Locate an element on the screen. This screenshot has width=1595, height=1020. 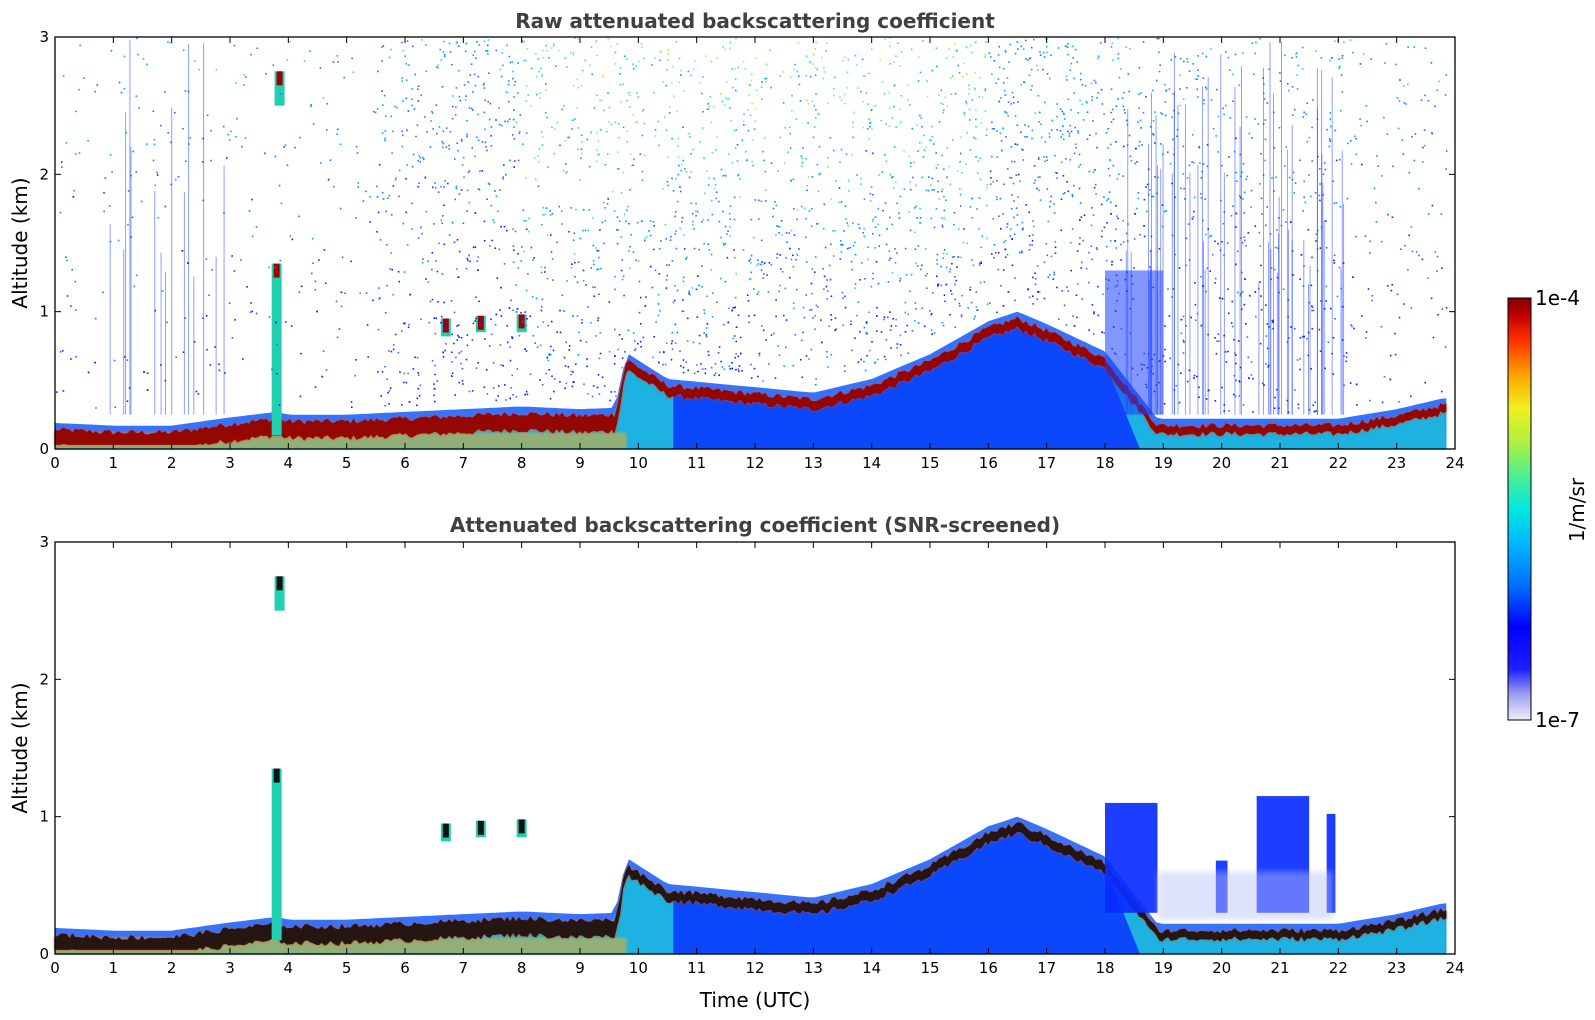
x-tick-label: 9 is located at coordinates (580, 968).